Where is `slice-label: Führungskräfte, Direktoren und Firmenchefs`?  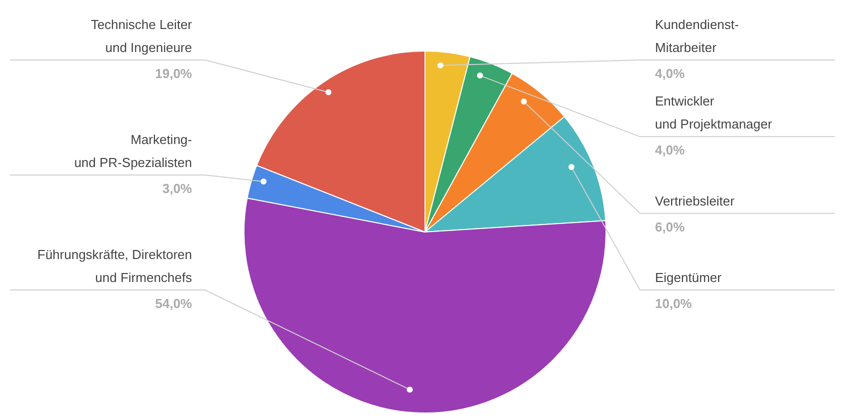 slice-label: Führungskräfte, Direktoren und Firmenchefs is located at coordinates (114, 266).